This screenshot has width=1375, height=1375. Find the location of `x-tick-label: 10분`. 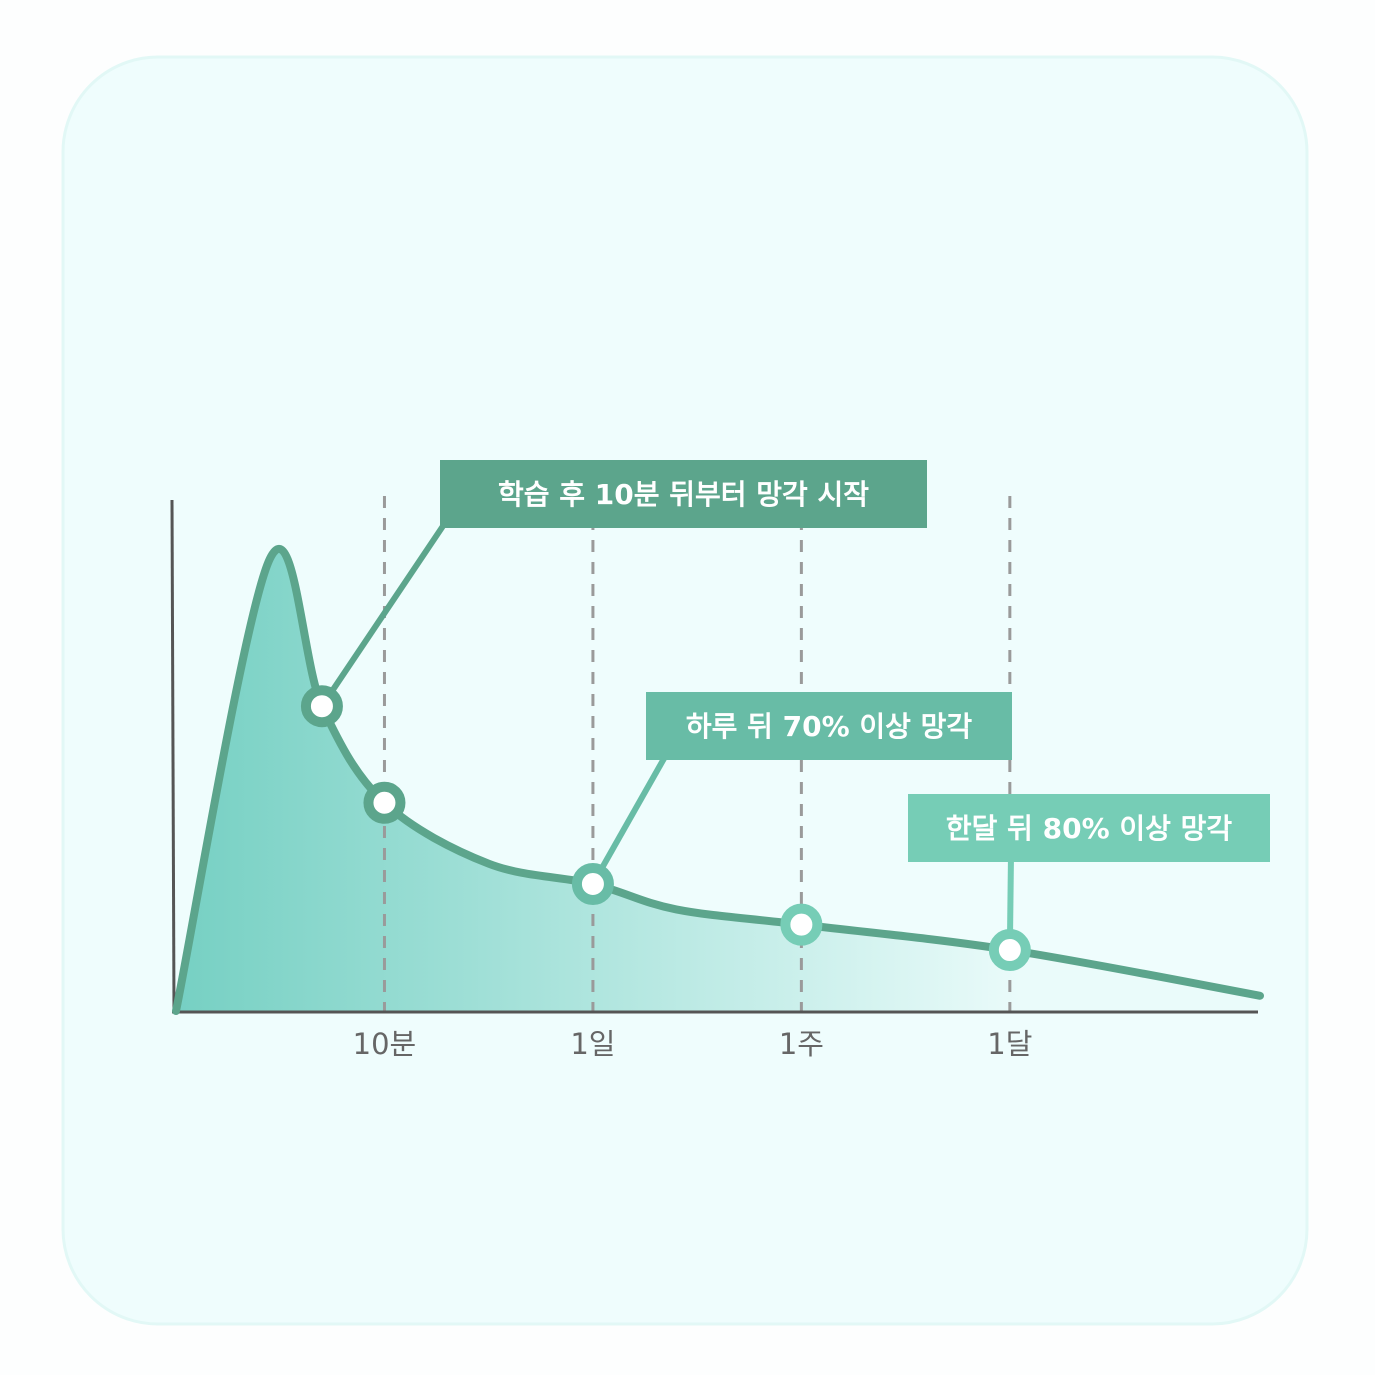

x-tick-label: 10분 is located at coordinates (385, 1044).